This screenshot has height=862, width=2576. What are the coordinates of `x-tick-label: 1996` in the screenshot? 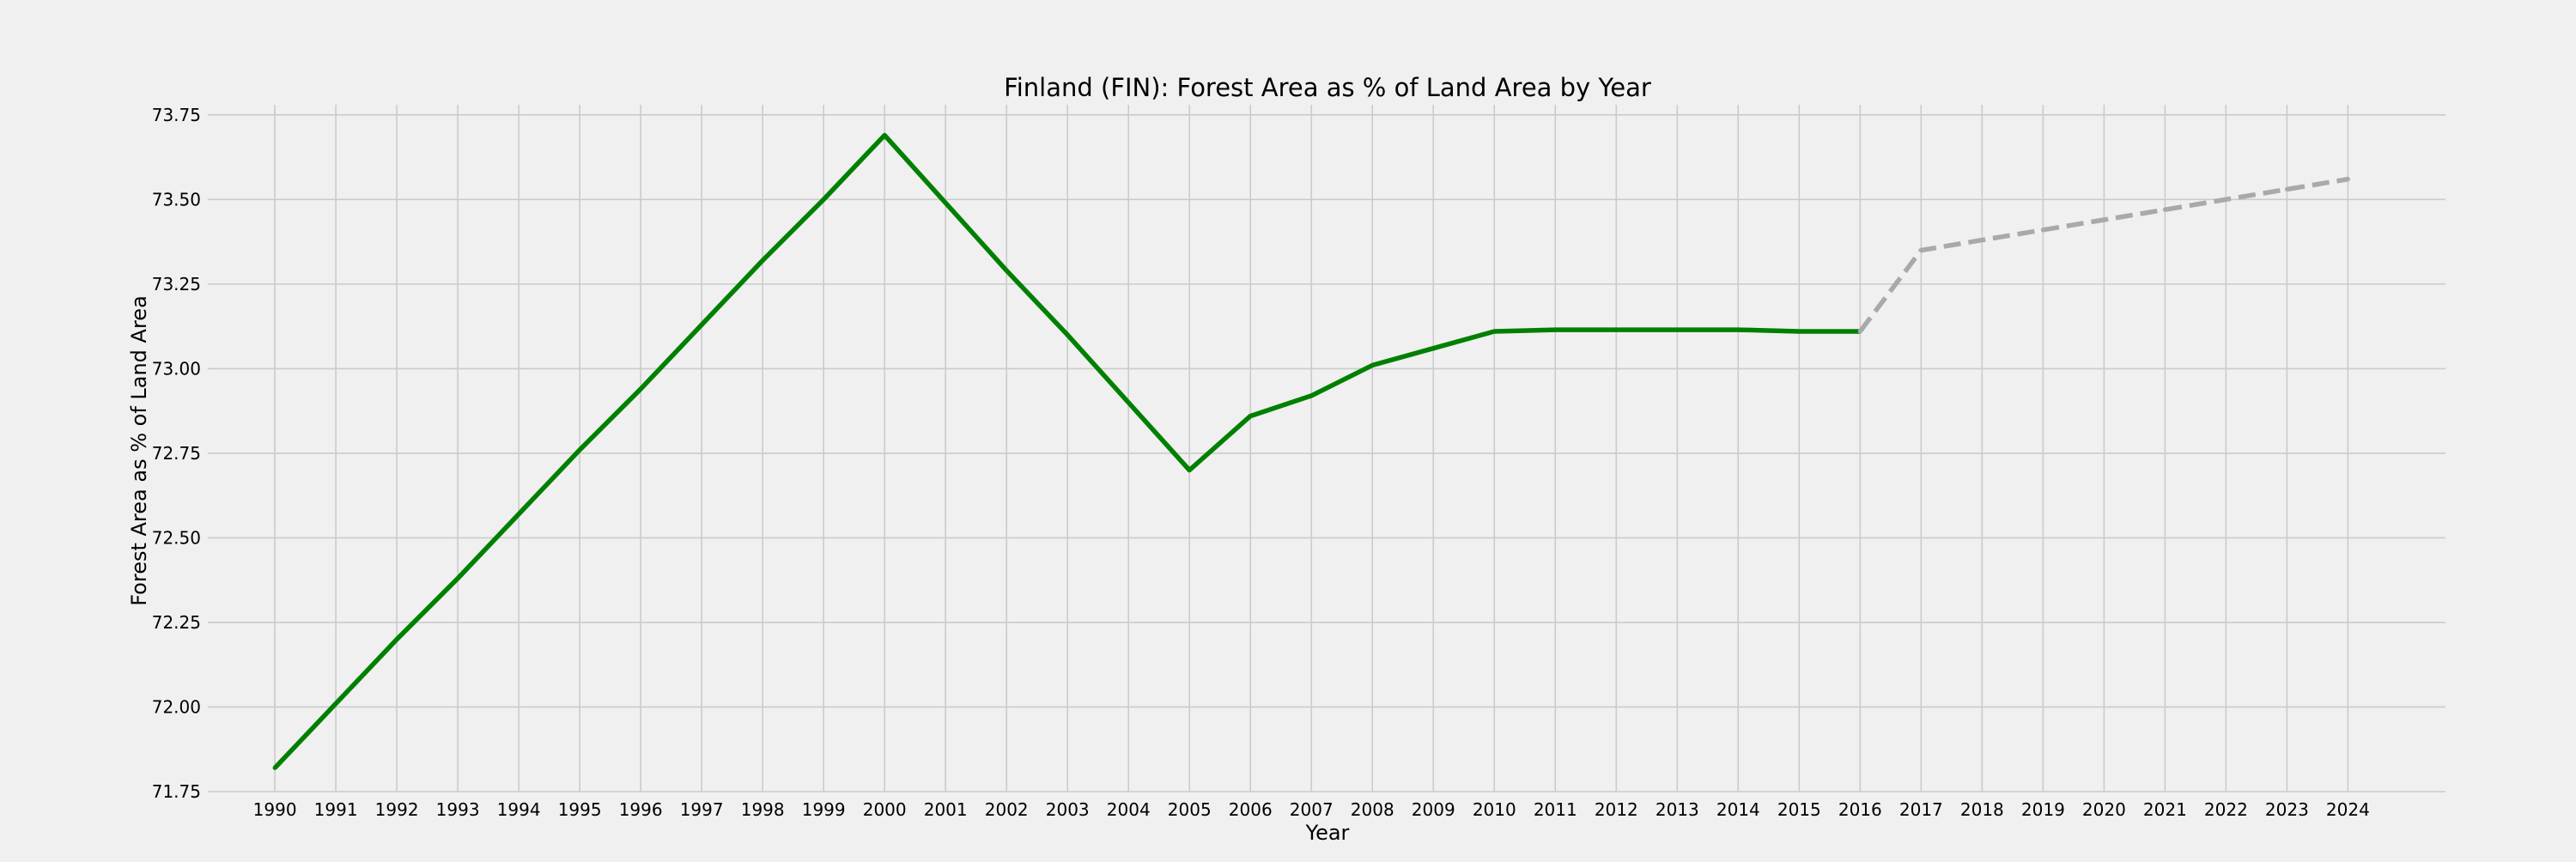 It's located at (641, 809).